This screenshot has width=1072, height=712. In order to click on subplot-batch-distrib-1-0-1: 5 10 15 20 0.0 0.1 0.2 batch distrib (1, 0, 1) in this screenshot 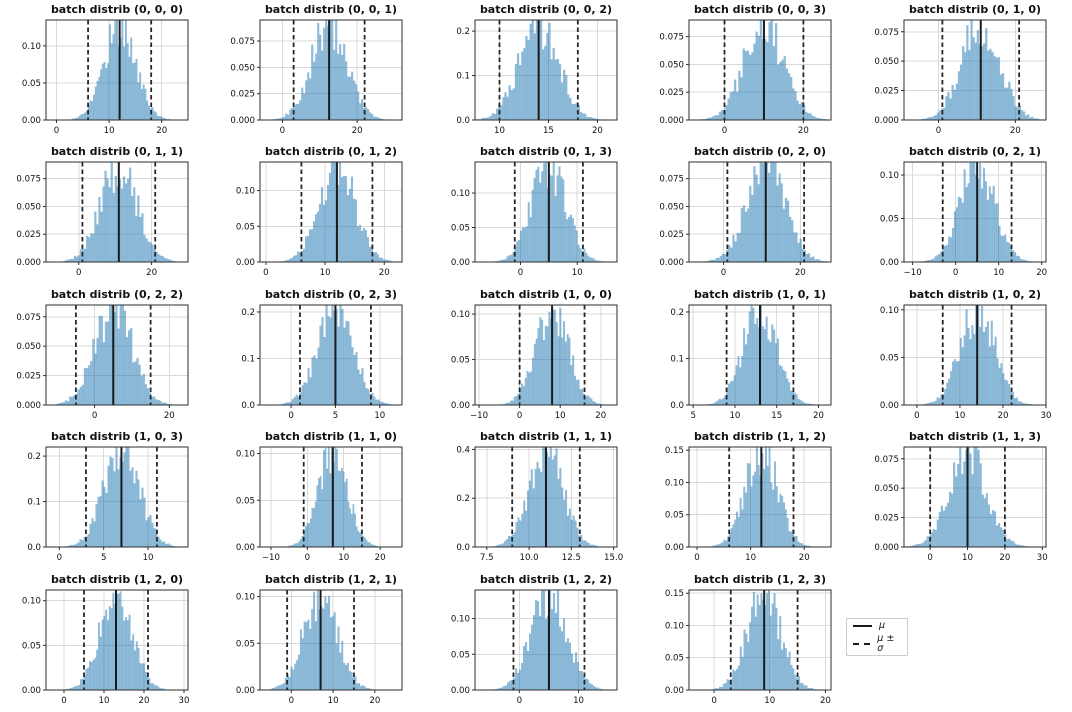, I will do `click(750, 356)`.